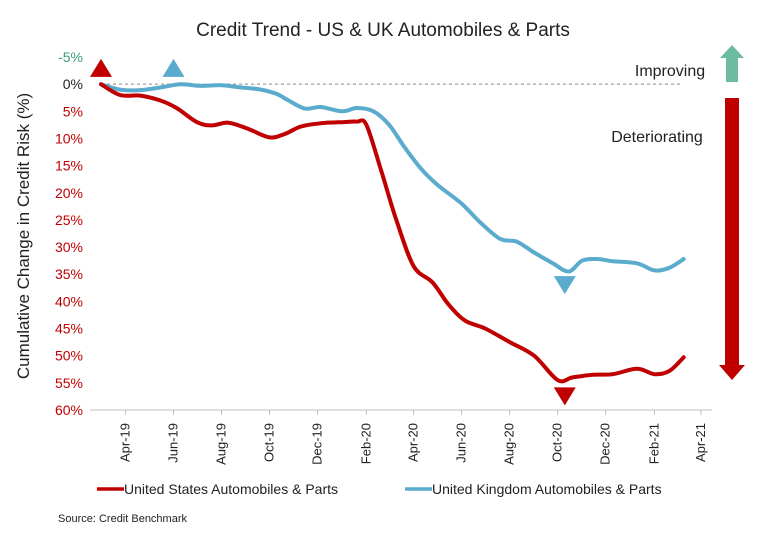 Image resolution: width=768 pixels, height=540 pixels. I want to click on y-tick-label: 15%, so click(69, 166).